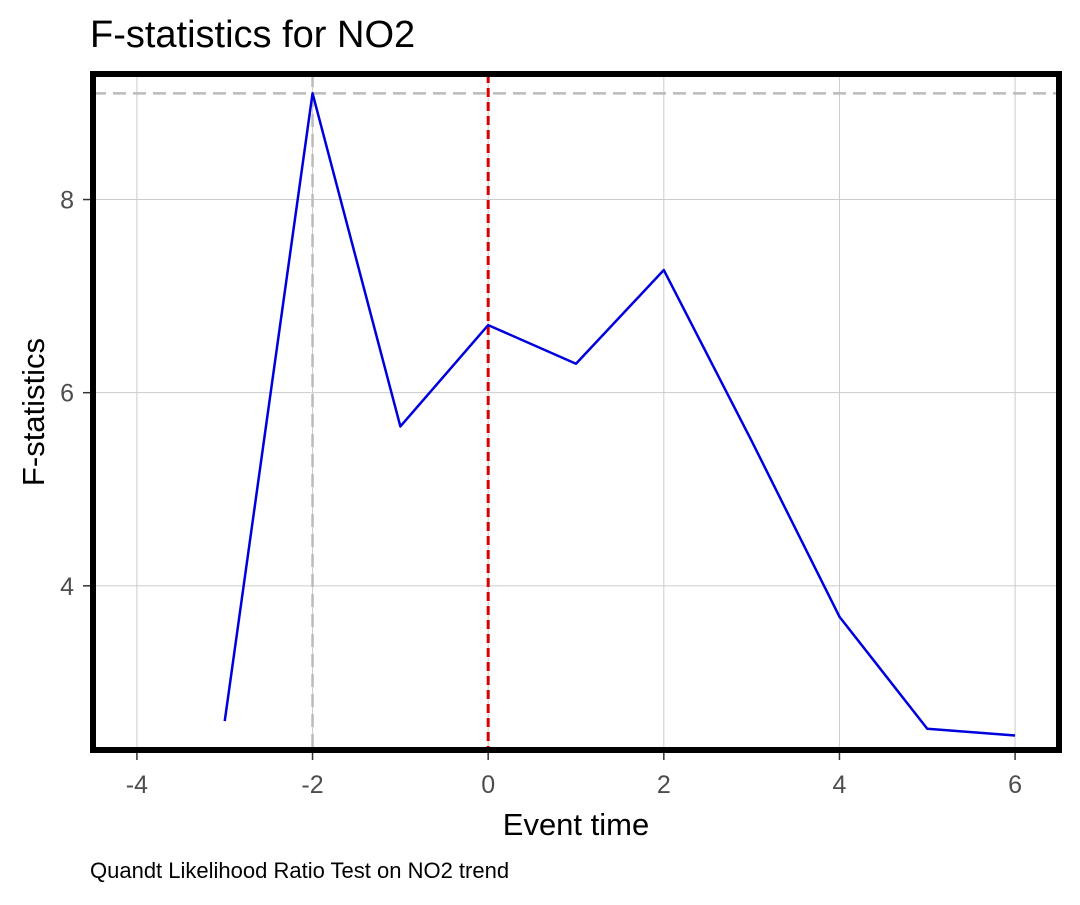 The width and height of the screenshot is (1080, 905). Describe the element at coordinates (840, 785) in the screenshot. I see `x-tick-label: 4` at that location.